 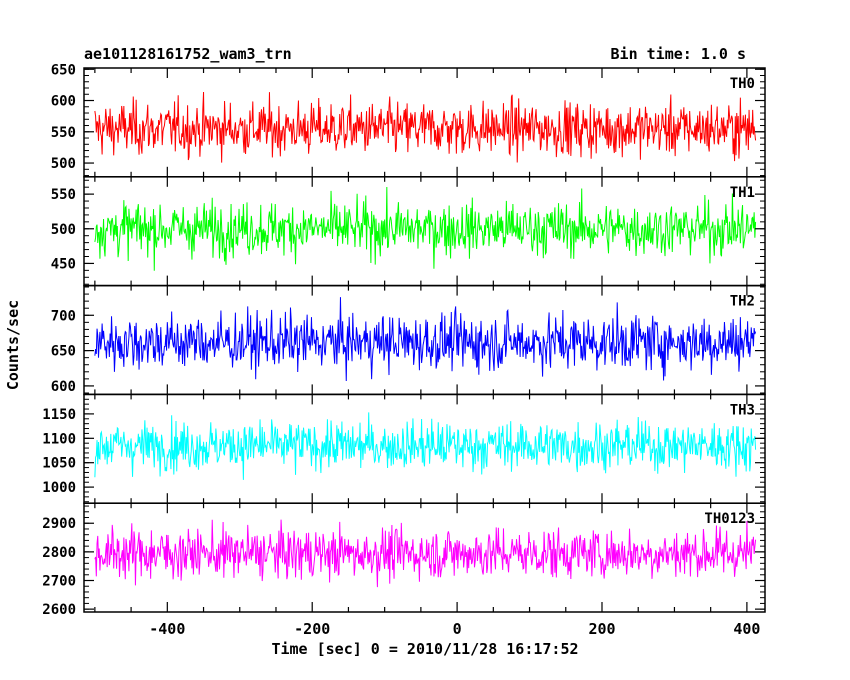 I want to click on x-axis-tick-labels: -400 -200 0 200 400, so click(x=454, y=629).